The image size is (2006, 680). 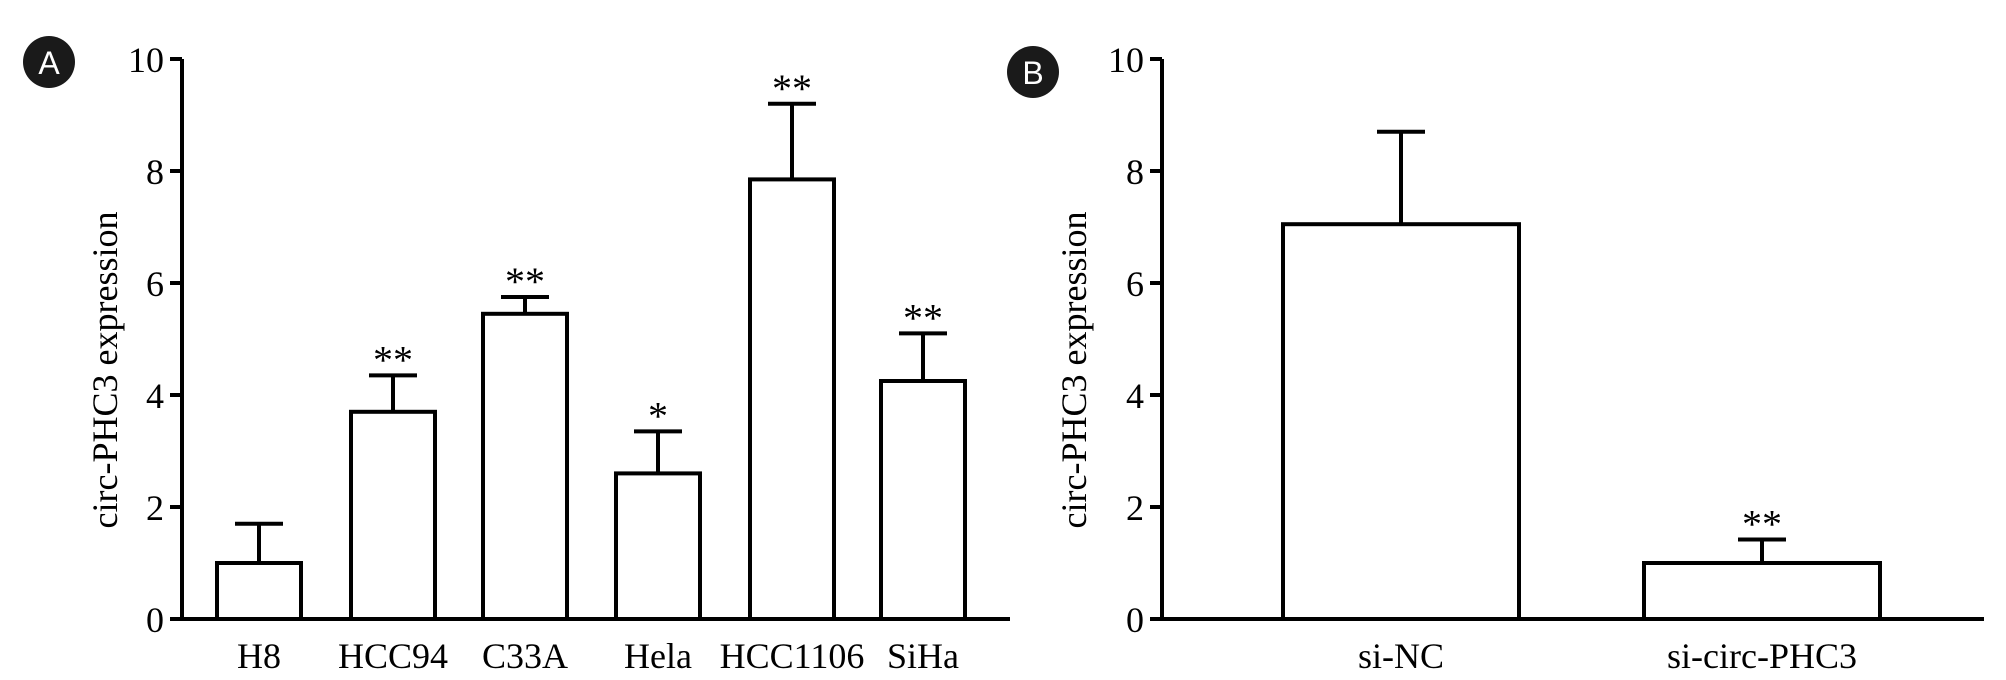 What do you see at coordinates (1126, 60) in the screenshot?
I see `panel-b-y-tick-label: 10` at bounding box center [1126, 60].